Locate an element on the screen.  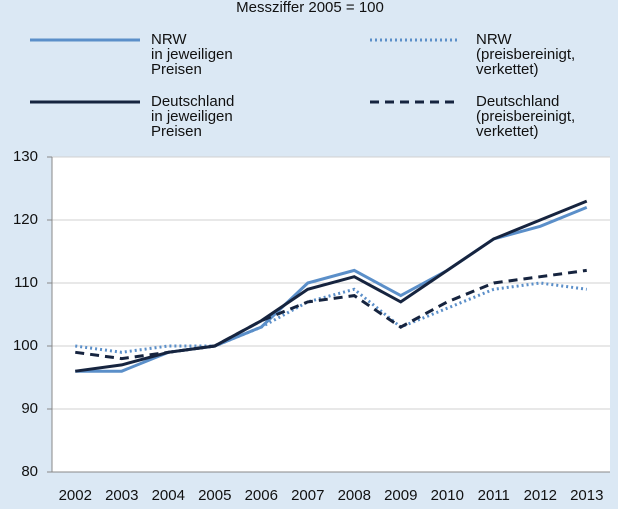
legend-label: Deutschland (preisbereinigt, verkettet) is located at coordinates (526, 116).